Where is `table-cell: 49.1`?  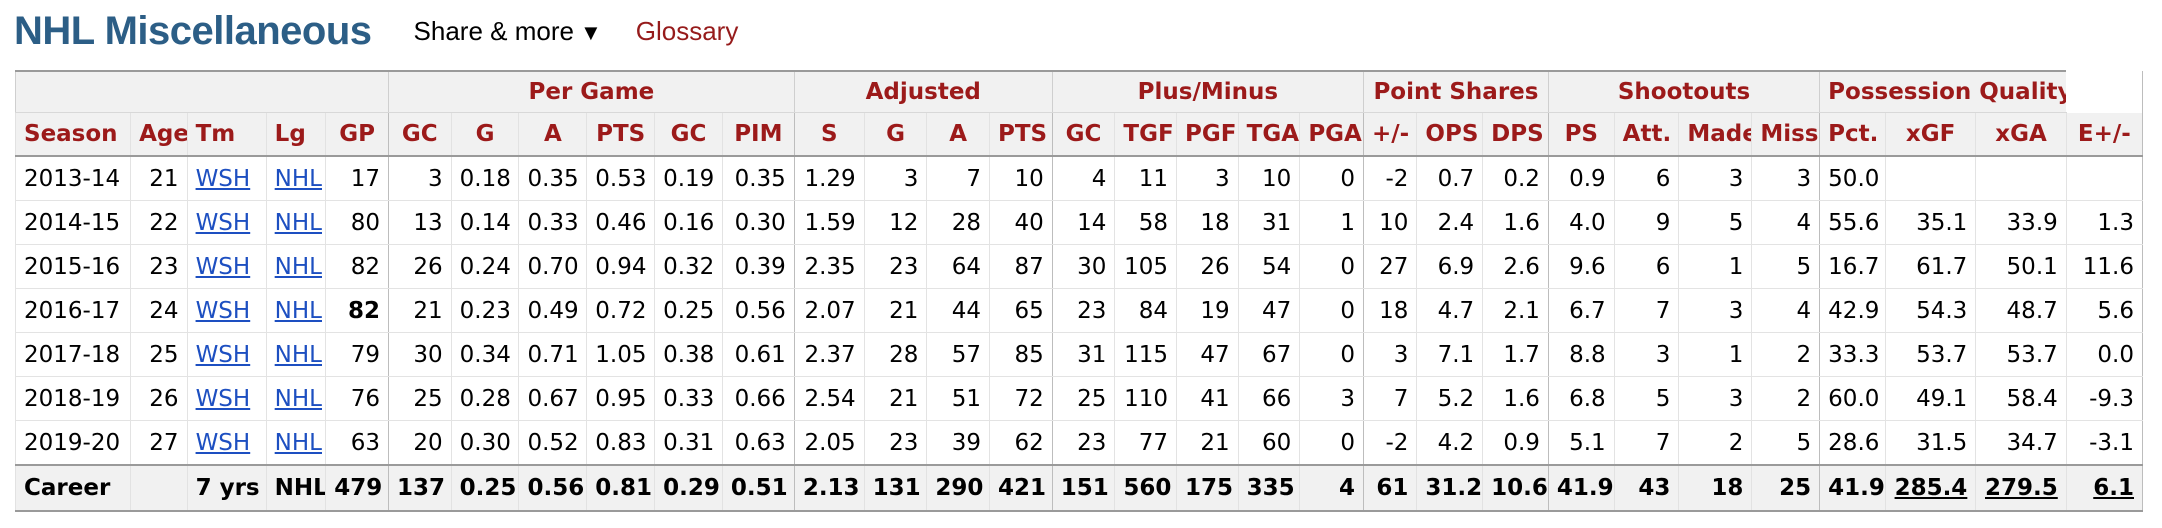 table-cell: 49.1 is located at coordinates (1930, 398).